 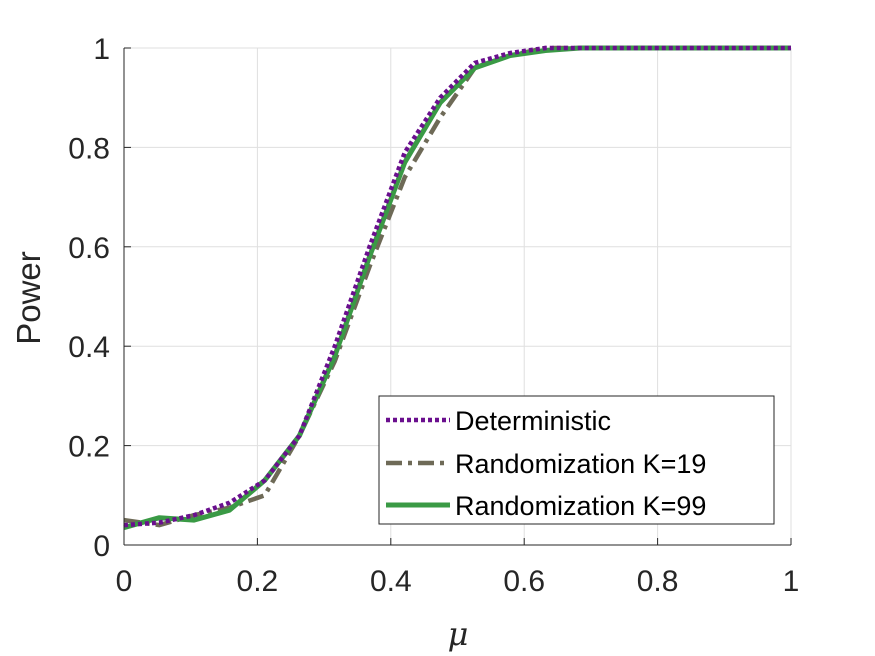 What do you see at coordinates (658, 581) in the screenshot?
I see `x-tick-label-4: 0.8` at bounding box center [658, 581].